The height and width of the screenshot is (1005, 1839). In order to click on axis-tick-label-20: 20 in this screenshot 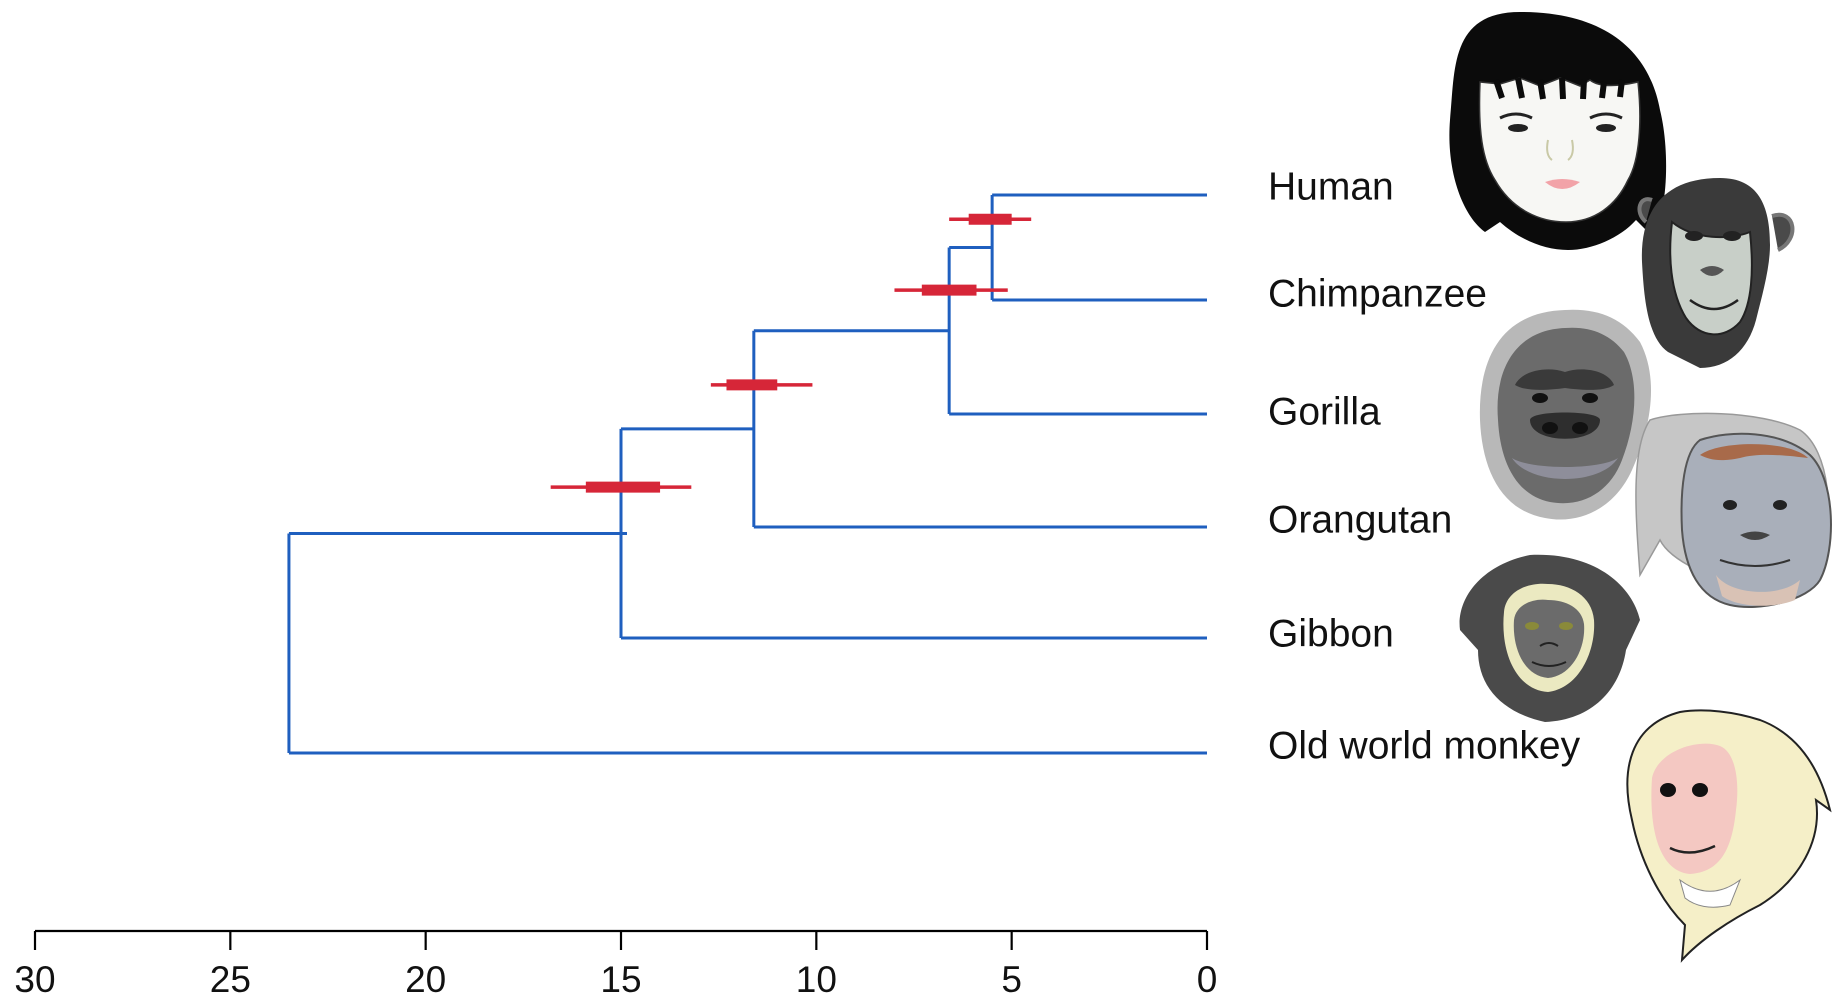, I will do `click(425, 979)`.